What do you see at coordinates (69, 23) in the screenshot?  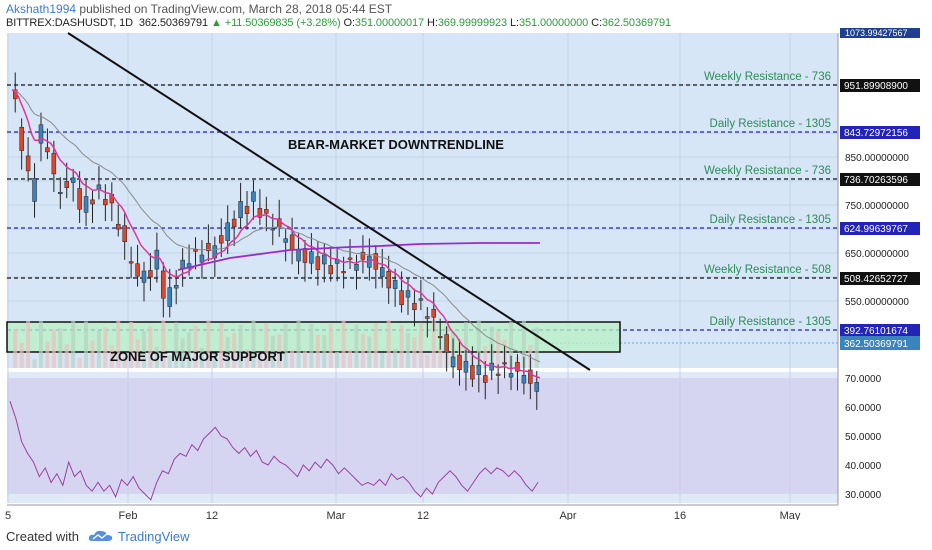 I see `symbol-label: BITTREX:DASHUSDT, 1D` at bounding box center [69, 23].